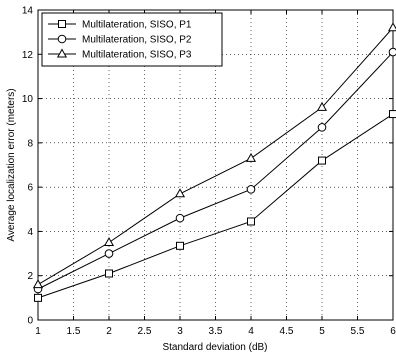 Image resolution: width=396 pixels, height=363 pixels. What do you see at coordinates (216, 331) in the screenshot?
I see `x-tick-label: 3.5` at bounding box center [216, 331].